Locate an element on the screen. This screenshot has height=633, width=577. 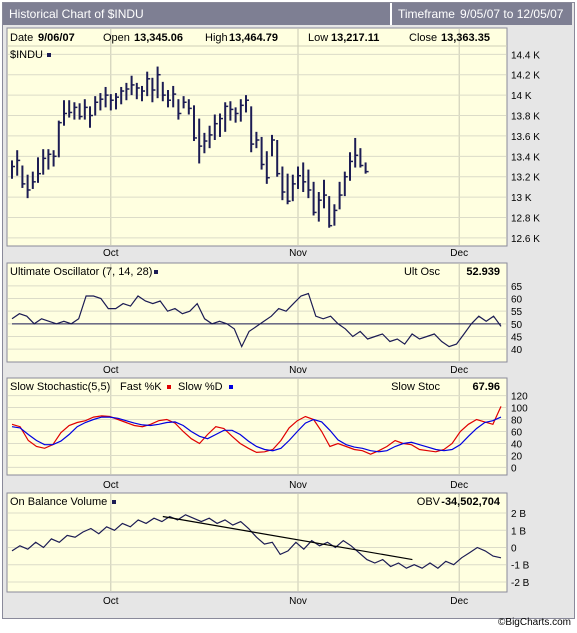
timeframe-start: 9/05/07 is located at coordinates (480, 14).